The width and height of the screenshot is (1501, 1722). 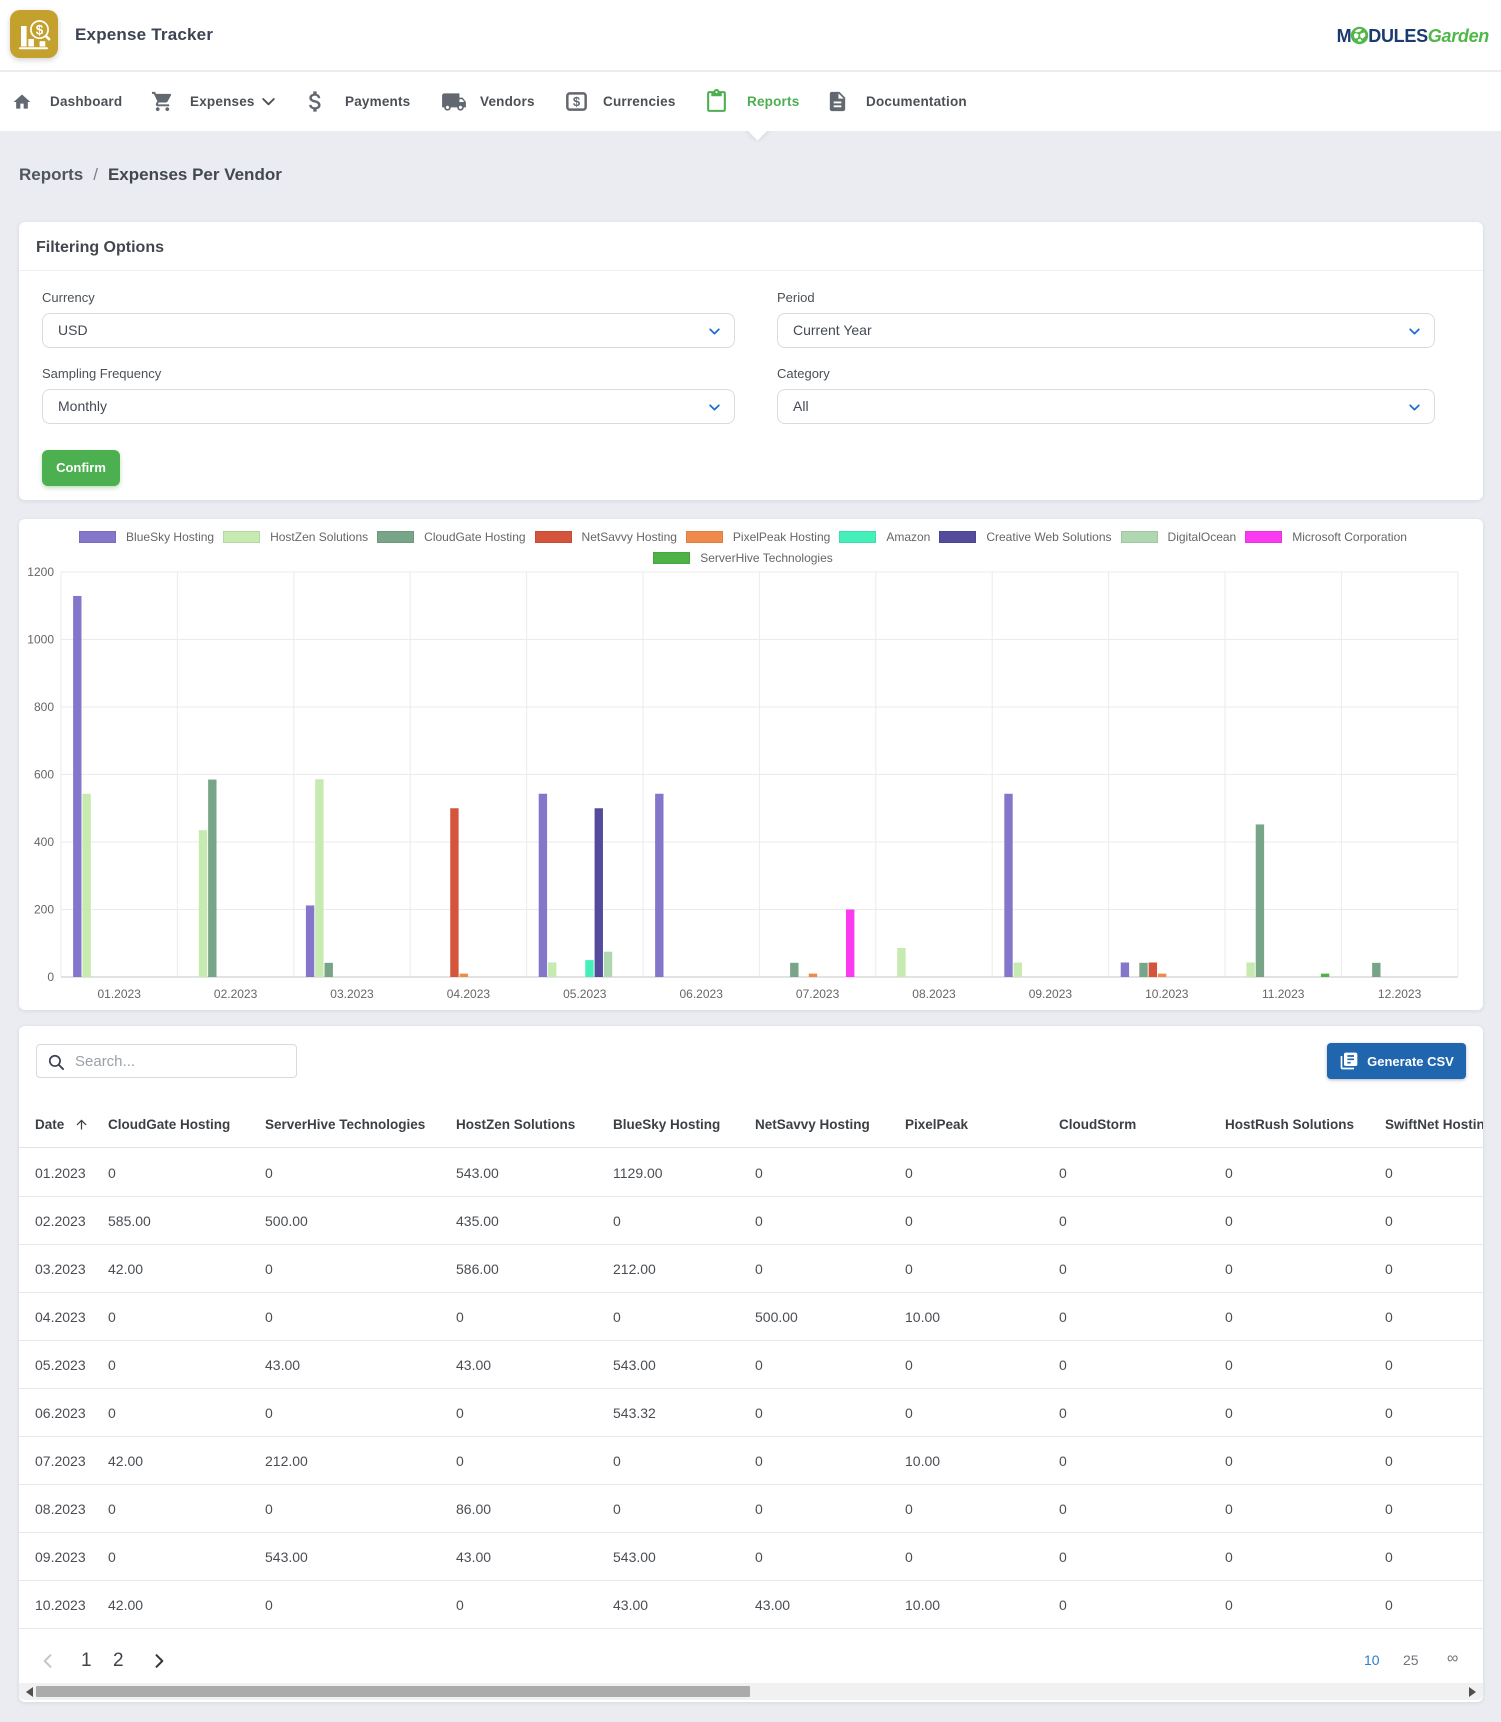 What do you see at coordinates (934, 994) in the screenshot?
I see `svg-text: 08.2023` at bounding box center [934, 994].